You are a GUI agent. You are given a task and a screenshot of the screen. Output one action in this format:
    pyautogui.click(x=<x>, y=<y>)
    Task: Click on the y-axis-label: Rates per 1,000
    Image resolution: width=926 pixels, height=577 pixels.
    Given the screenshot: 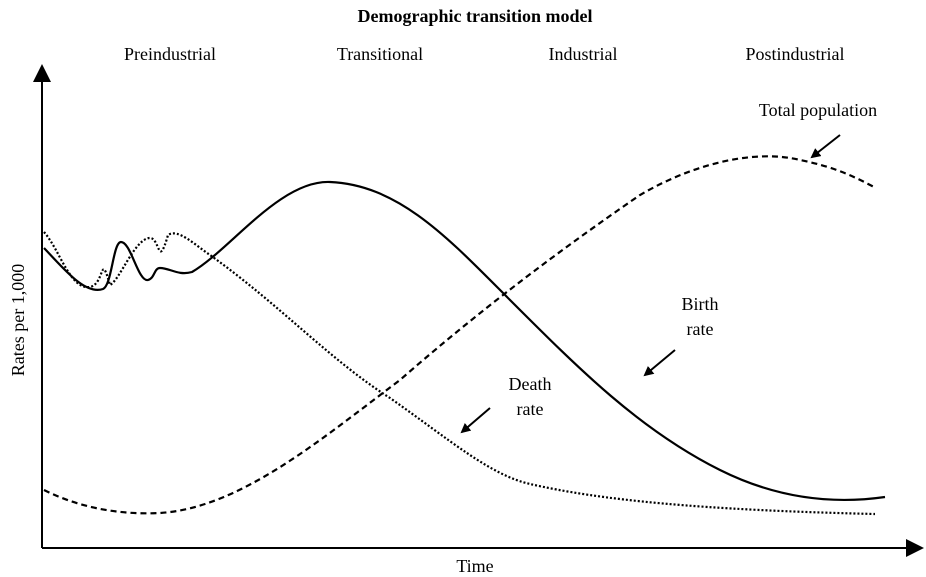 What is the action you would take?
    pyautogui.click(x=18, y=320)
    